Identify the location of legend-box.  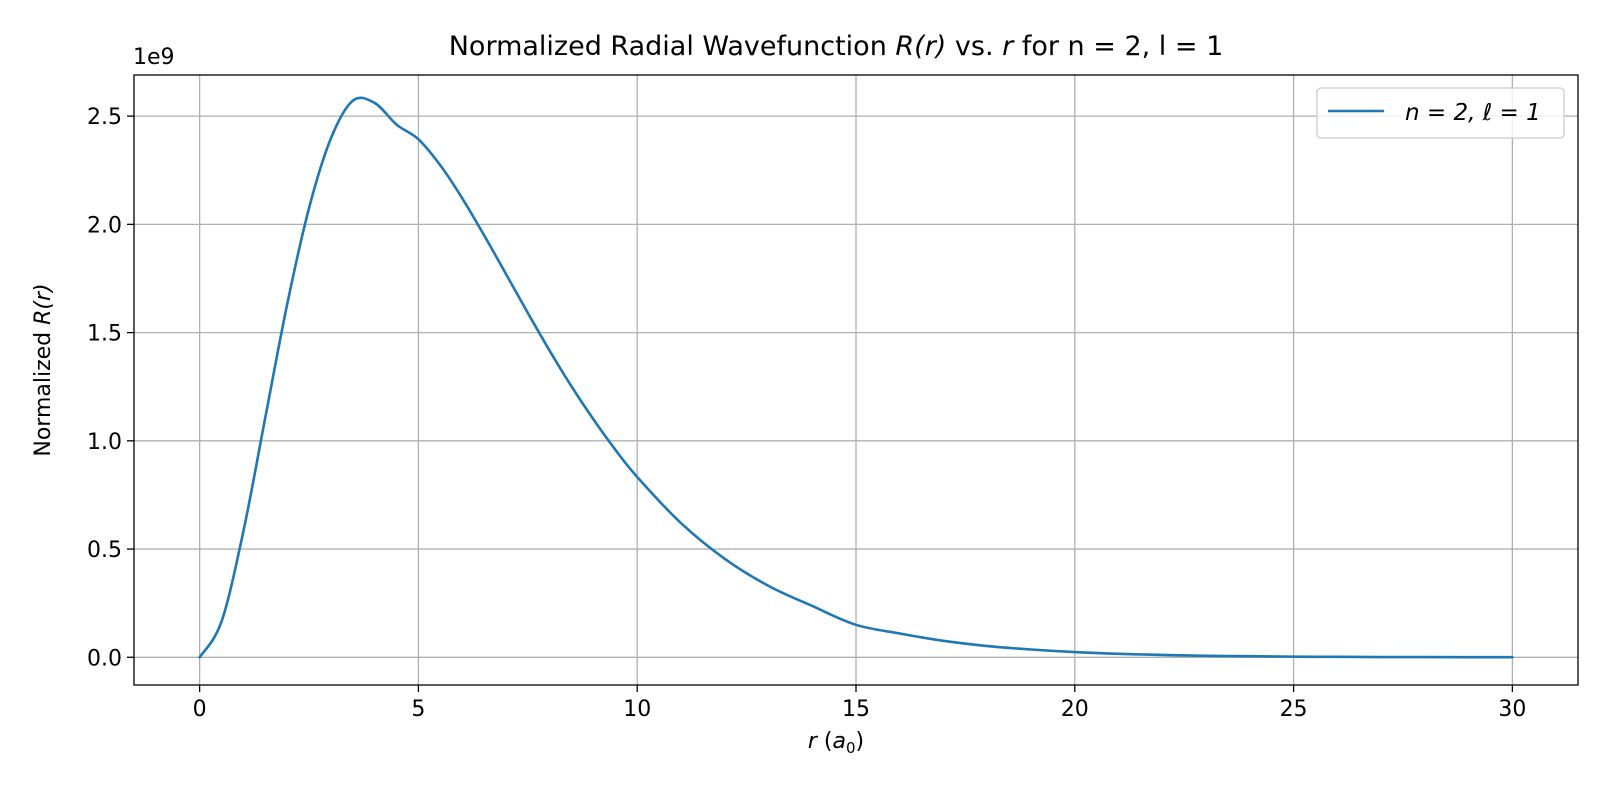
(1440, 113).